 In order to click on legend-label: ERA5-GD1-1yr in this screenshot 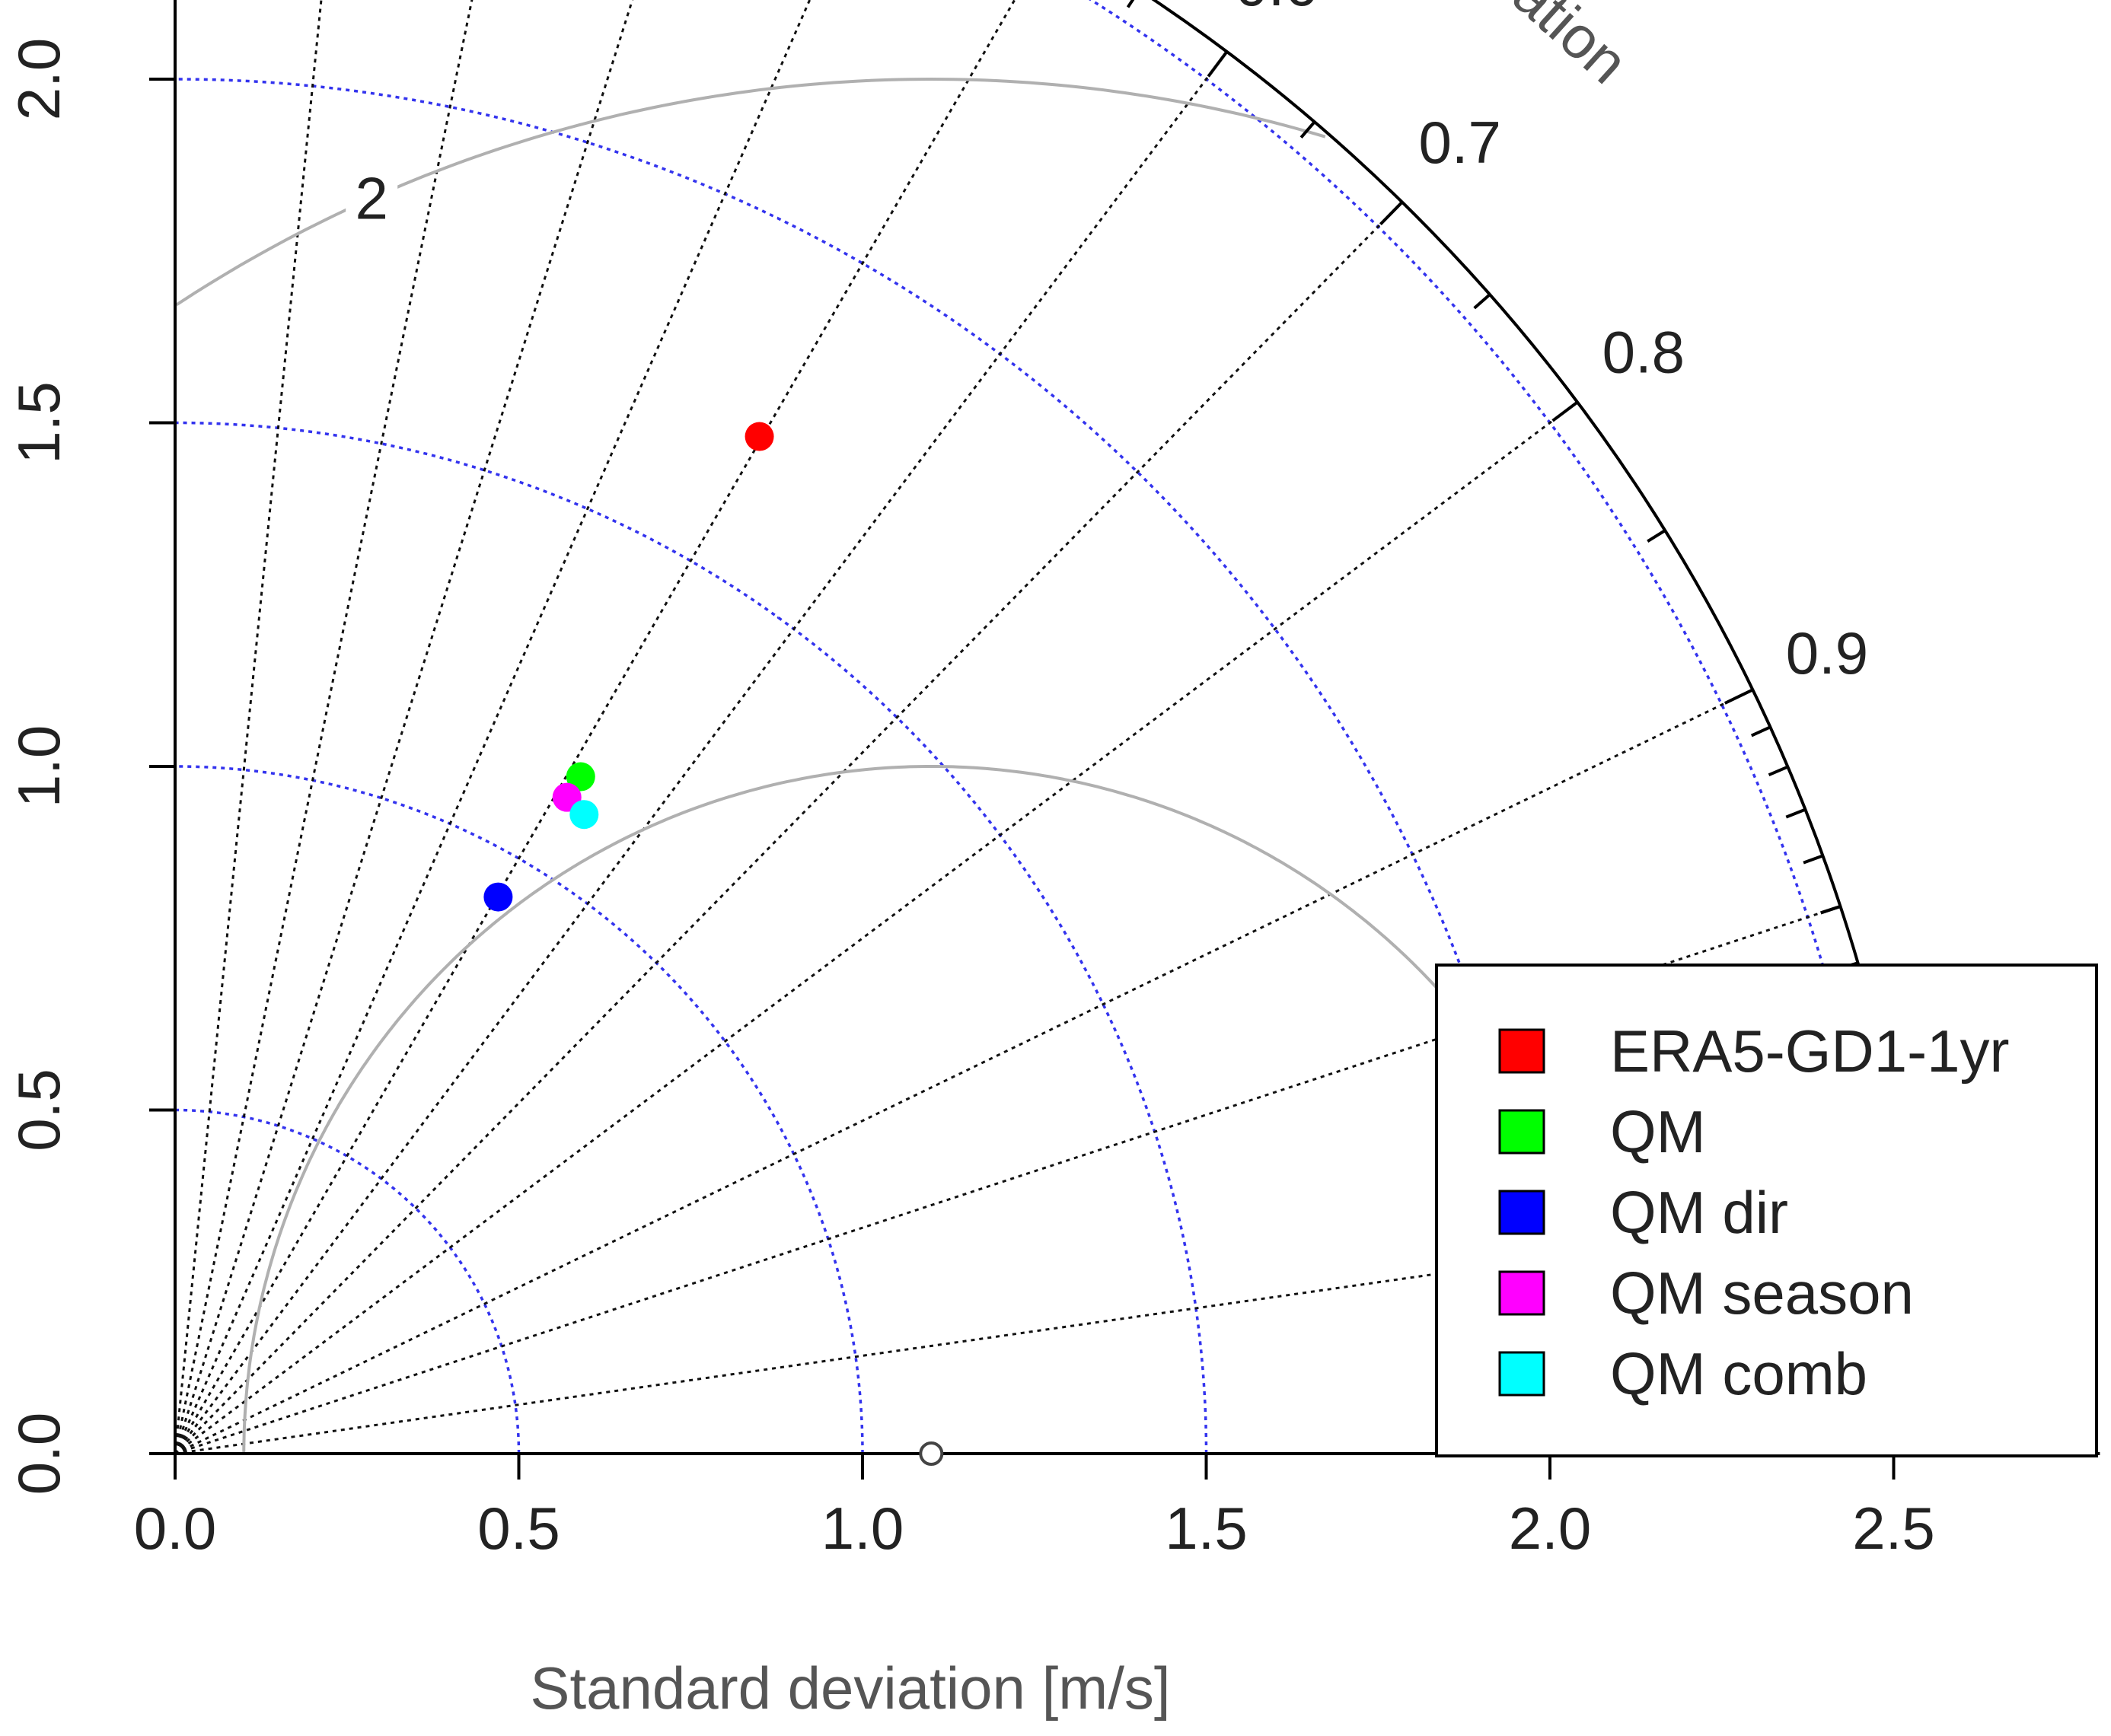, I will do `click(1809, 1051)`.